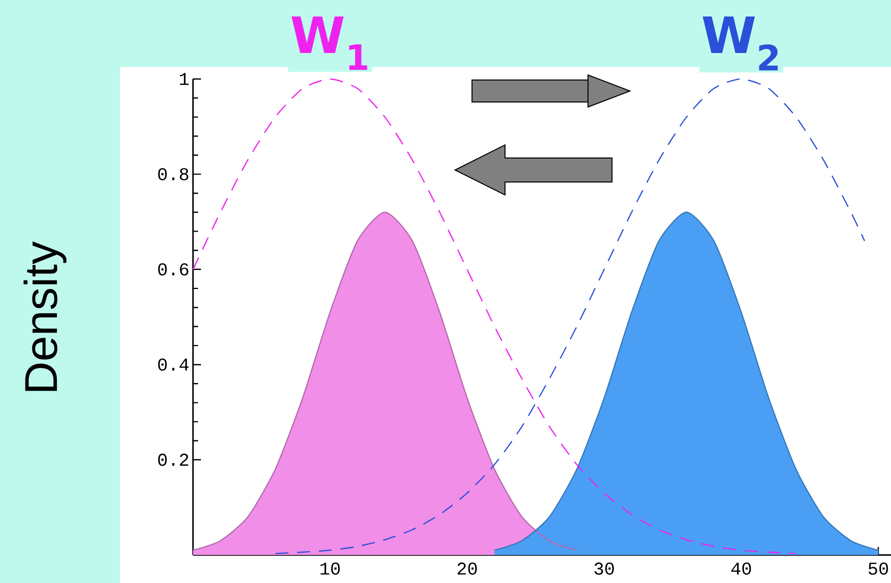 Image resolution: width=891 pixels, height=583 pixels. Describe the element at coordinates (184, 79) in the screenshot. I see `y-tick-label: 1` at that location.